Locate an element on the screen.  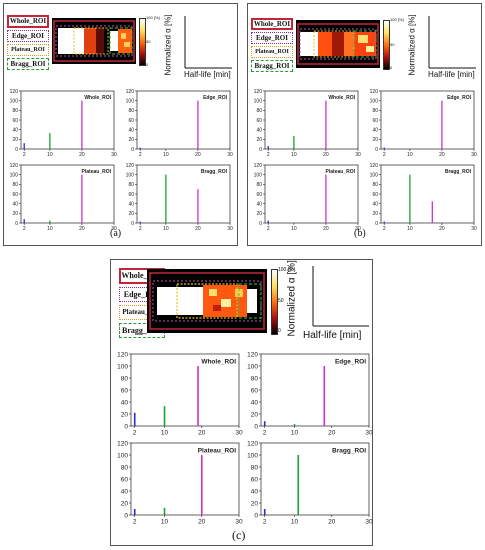
chart-b-edge: 0 20 40 60 80 100 120 2 10 20 30 Edge_ROI is located at coordinates (423, 123).